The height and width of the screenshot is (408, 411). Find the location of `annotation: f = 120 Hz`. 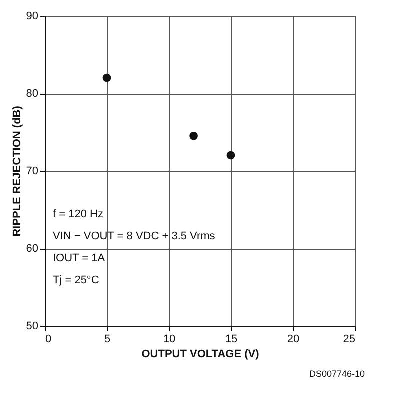

annotation: f = 120 Hz is located at coordinates (78, 214).